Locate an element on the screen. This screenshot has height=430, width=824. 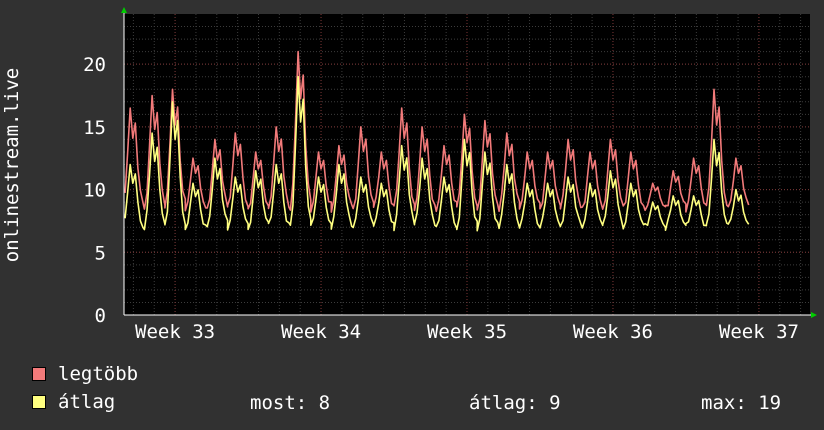
legend-label-max: legtöbb is located at coordinates (98, 374).